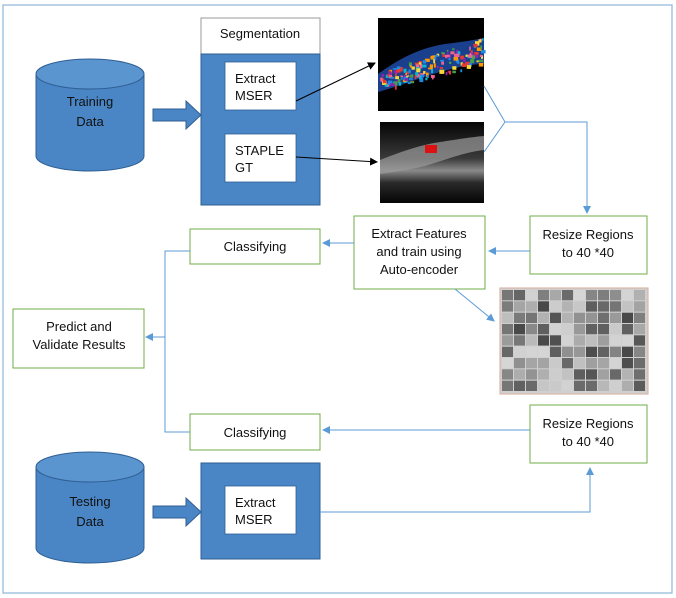  What do you see at coordinates (177, 512) in the screenshot?
I see `testing-block-arrow` at bounding box center [177, 512].